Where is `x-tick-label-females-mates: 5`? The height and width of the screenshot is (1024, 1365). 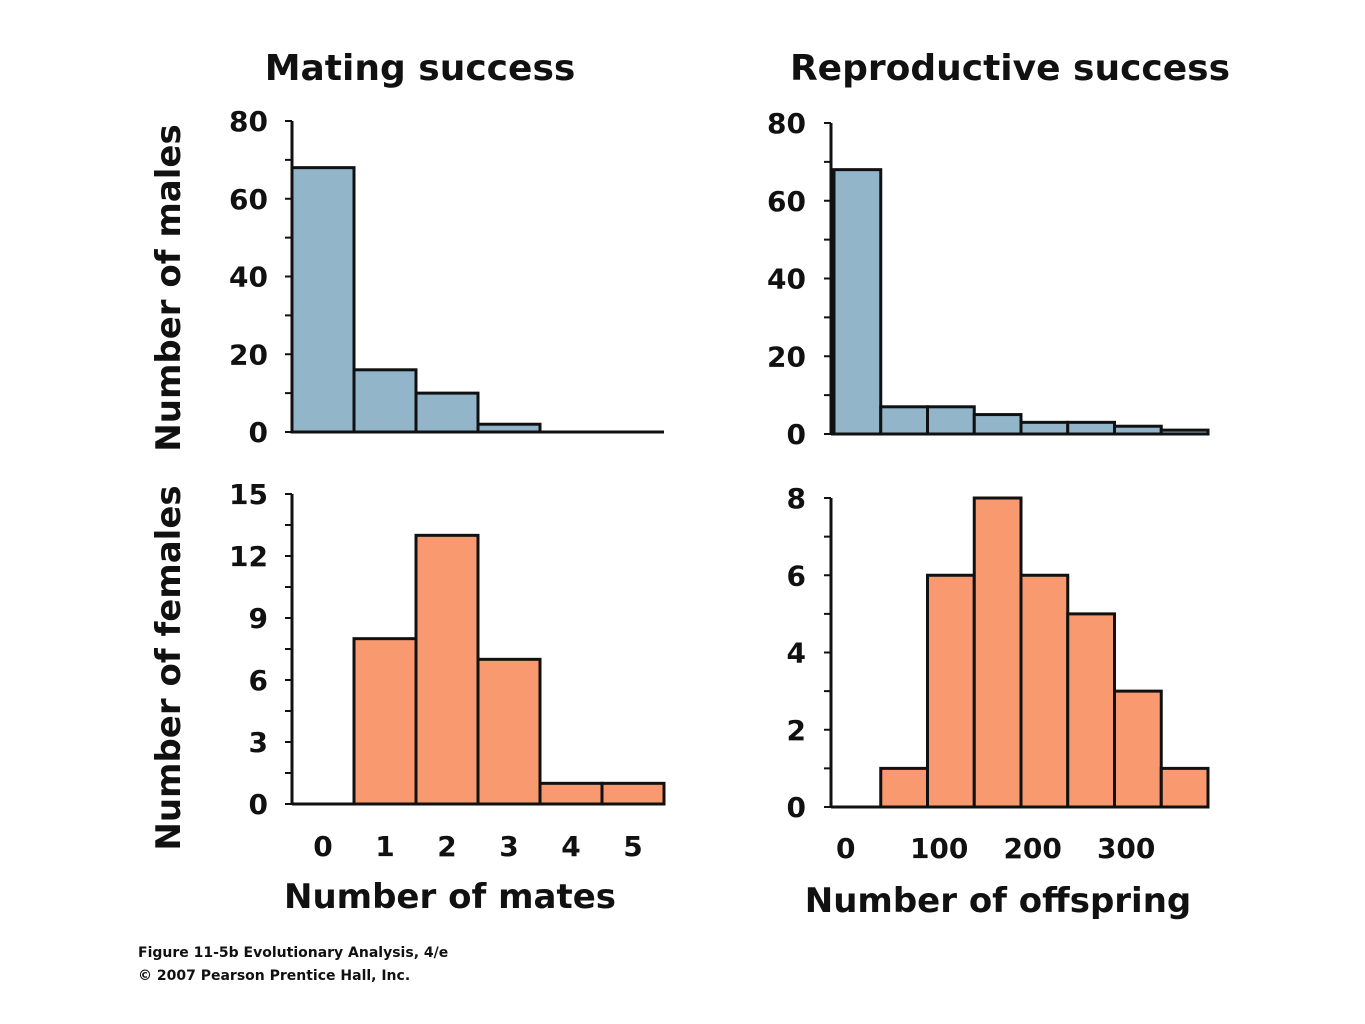 x-tick-label-females-mates: 5 is located at coordinates (632, 846).